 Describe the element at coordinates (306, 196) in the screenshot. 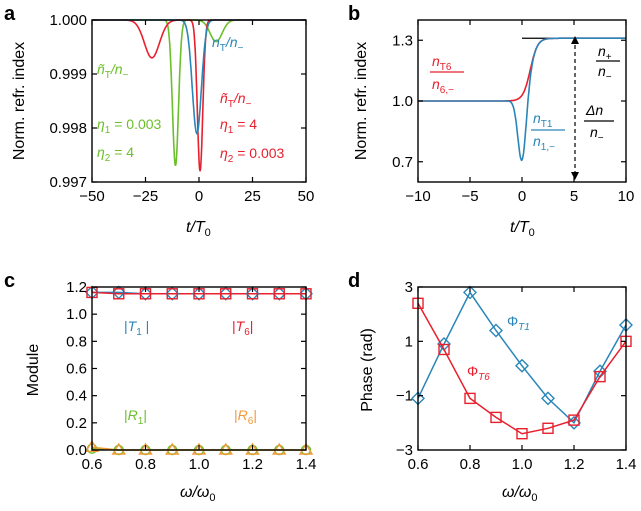

I see `panel-a-xtick-label: 50` at that location.